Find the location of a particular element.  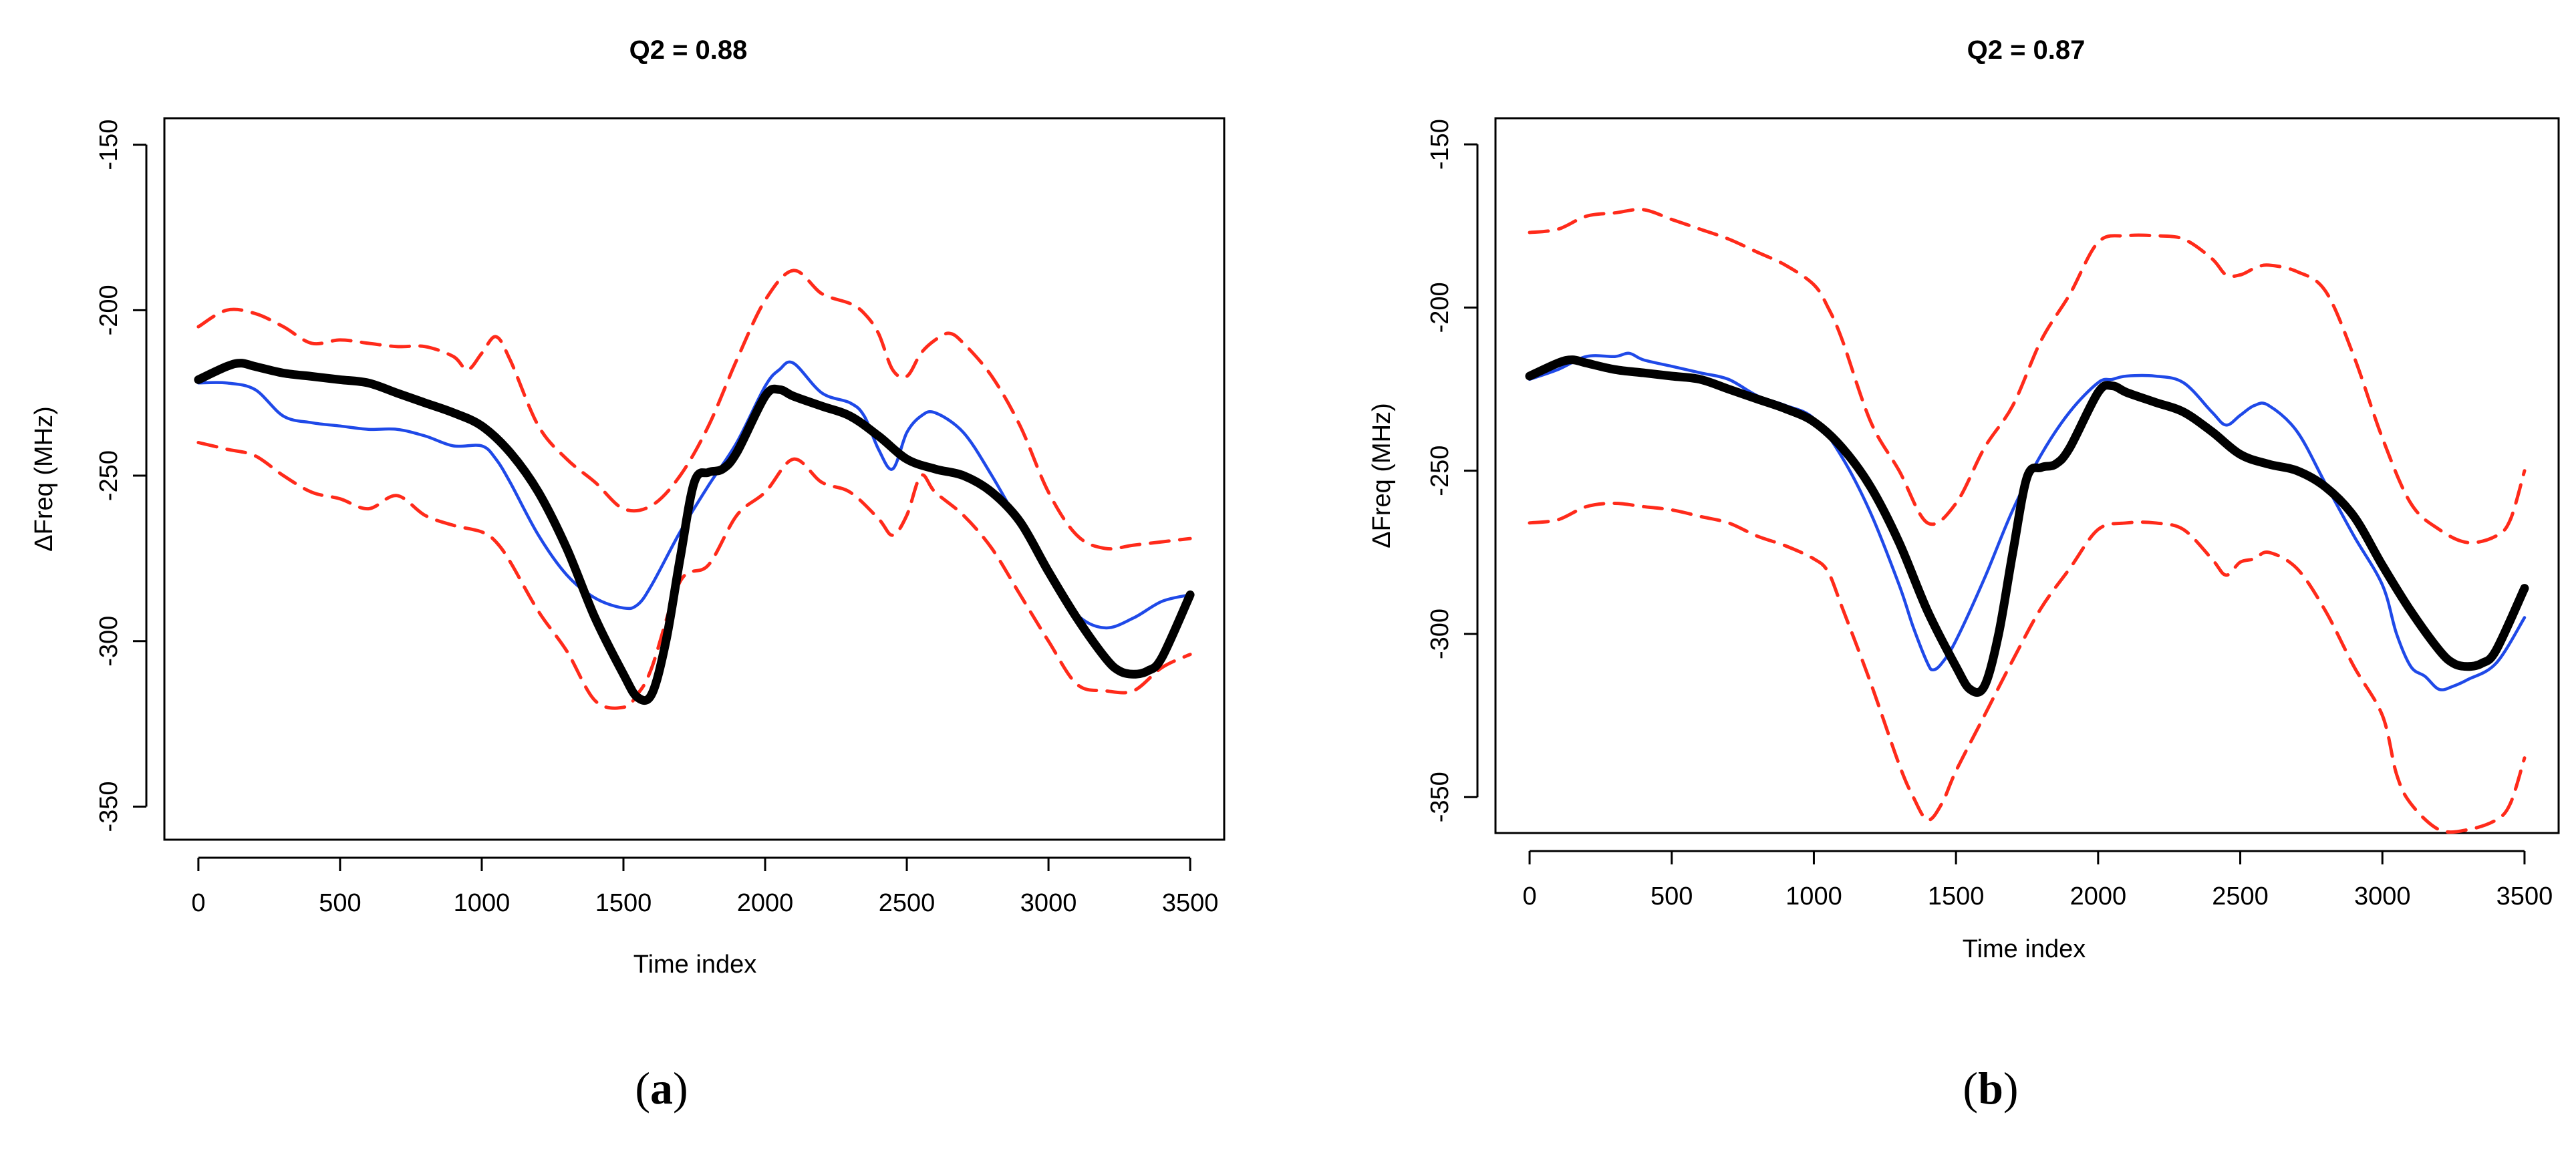

caption-letter: b is located at coordinates (1990, 1088).